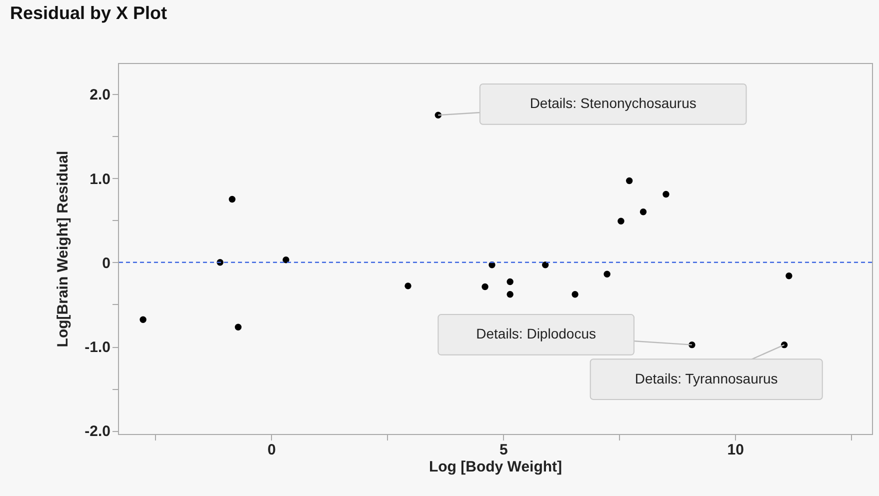  I want to click on y-tick-label: 2.0, so click(100, 95).